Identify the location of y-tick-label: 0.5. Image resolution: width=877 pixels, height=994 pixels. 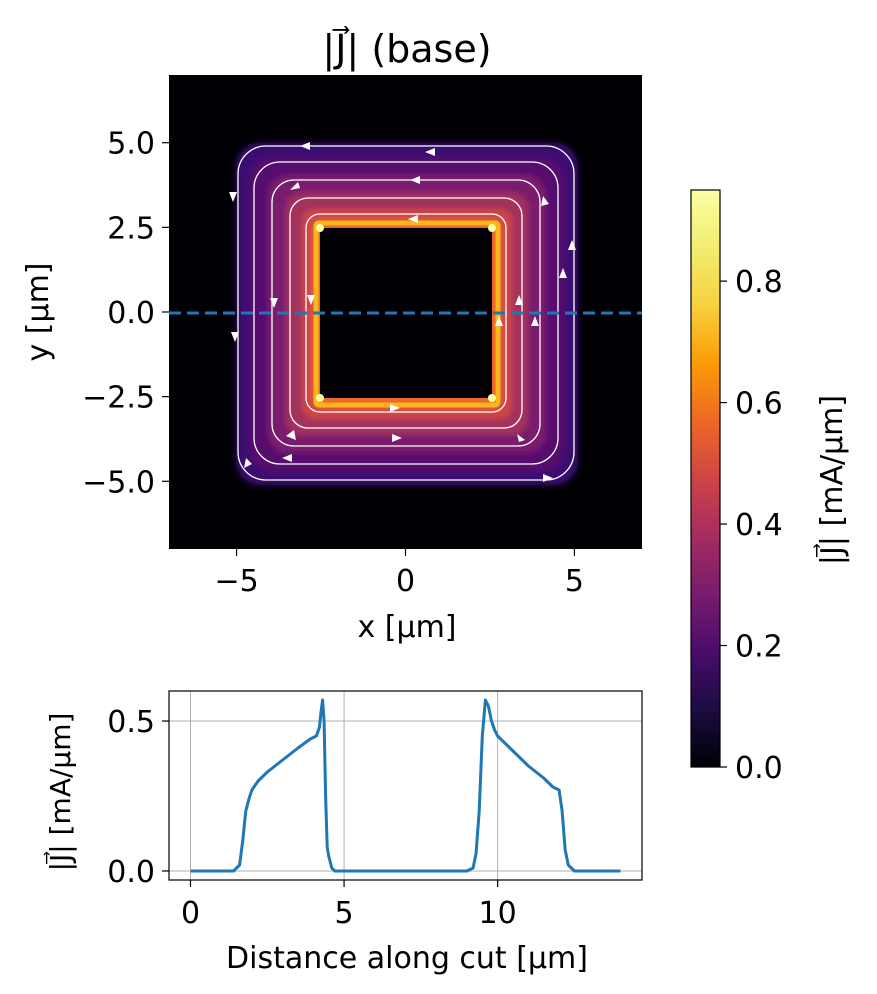
(131, 722).